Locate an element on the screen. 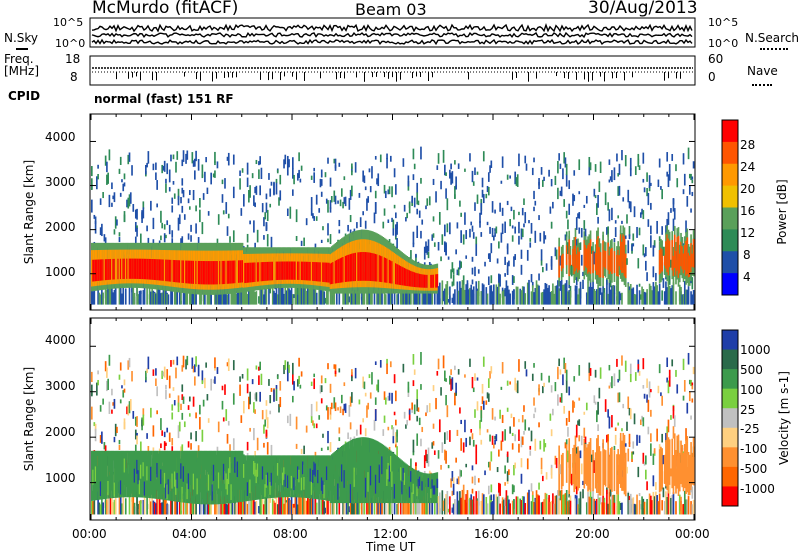  noise-left-legend-line is located at coordinates (22, 49).